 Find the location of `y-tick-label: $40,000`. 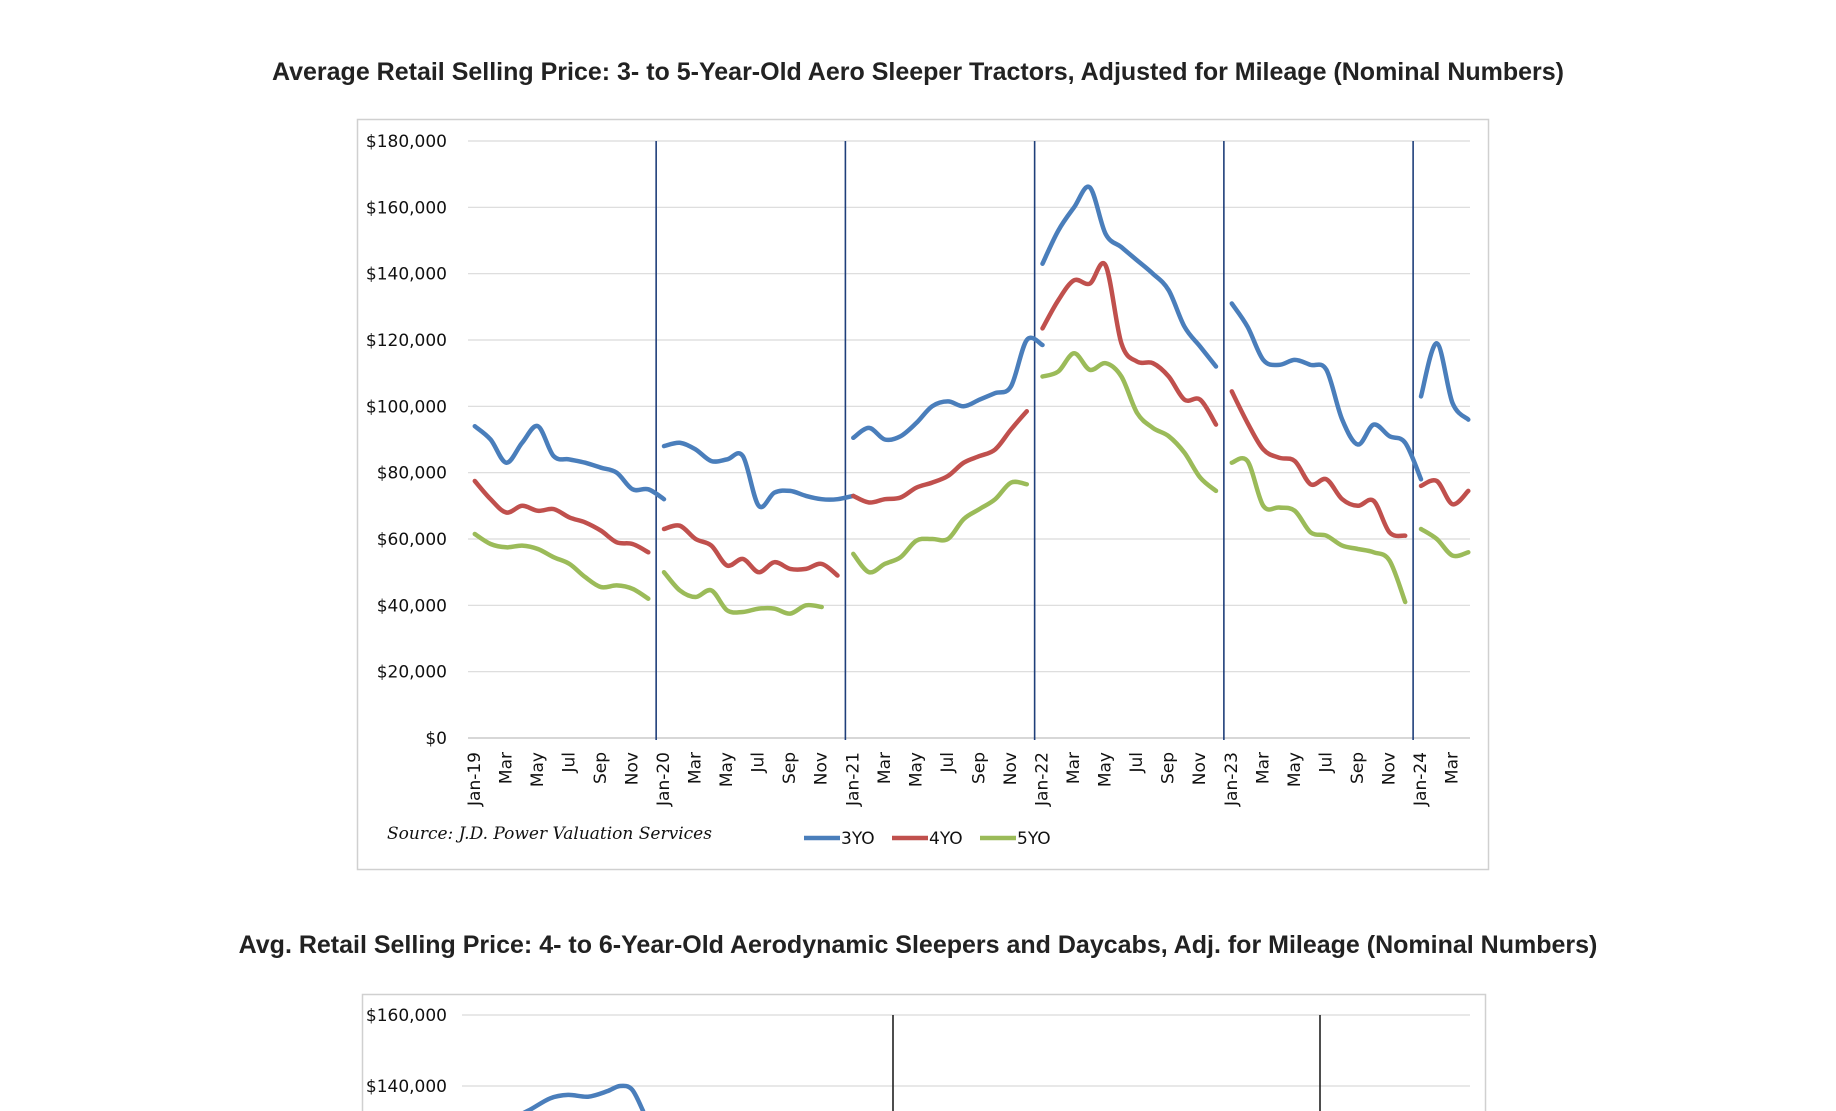

y-tick-label: $40,000 is located at coordinates (412, 606).